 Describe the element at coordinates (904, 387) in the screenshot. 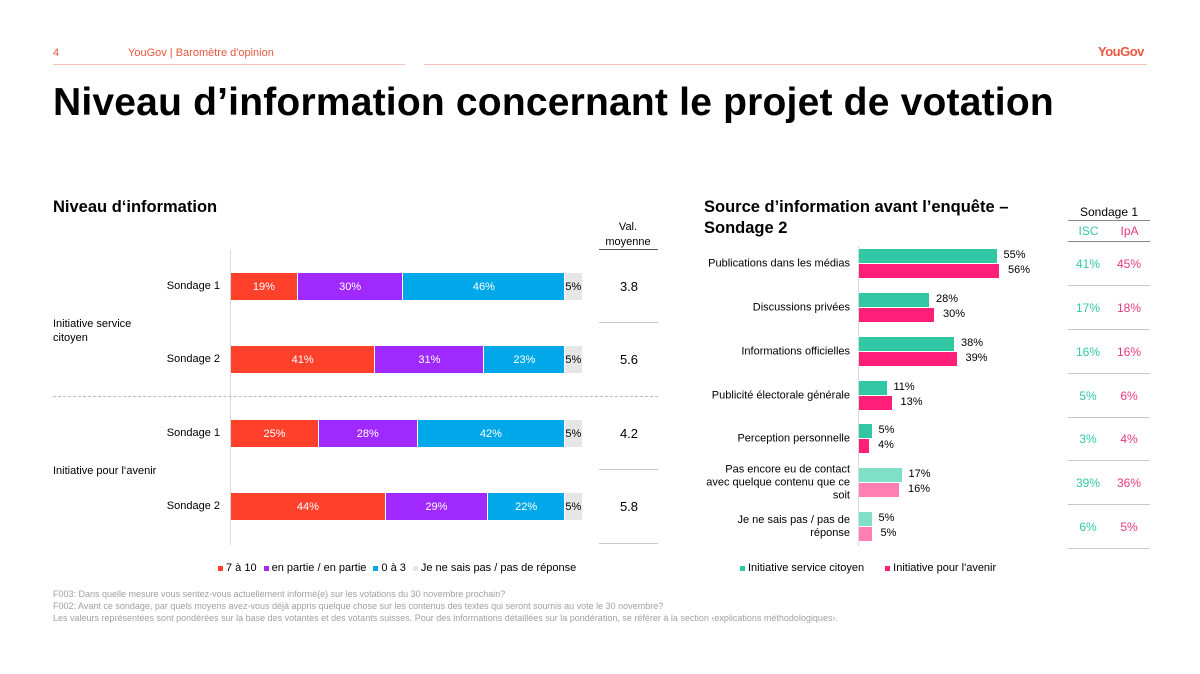

I see `bar-value-label: 11%` at that location.